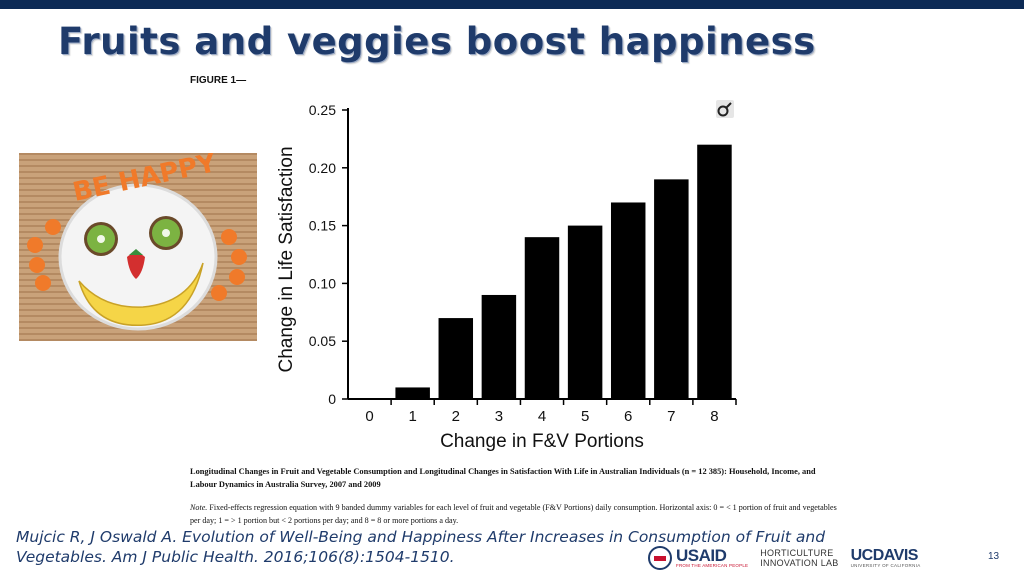 The height and width of the screenshot is (576, 1024). I want to click on happy-plate-photo: BE HAPPY, so click(138, 247).